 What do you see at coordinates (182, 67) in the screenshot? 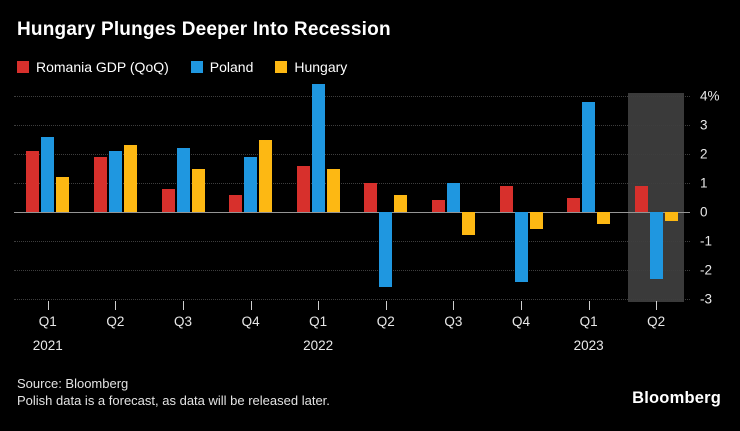
I see `legend: Romania GDP (QoQ) Poland Hungary` at bounding box center [182, 67].